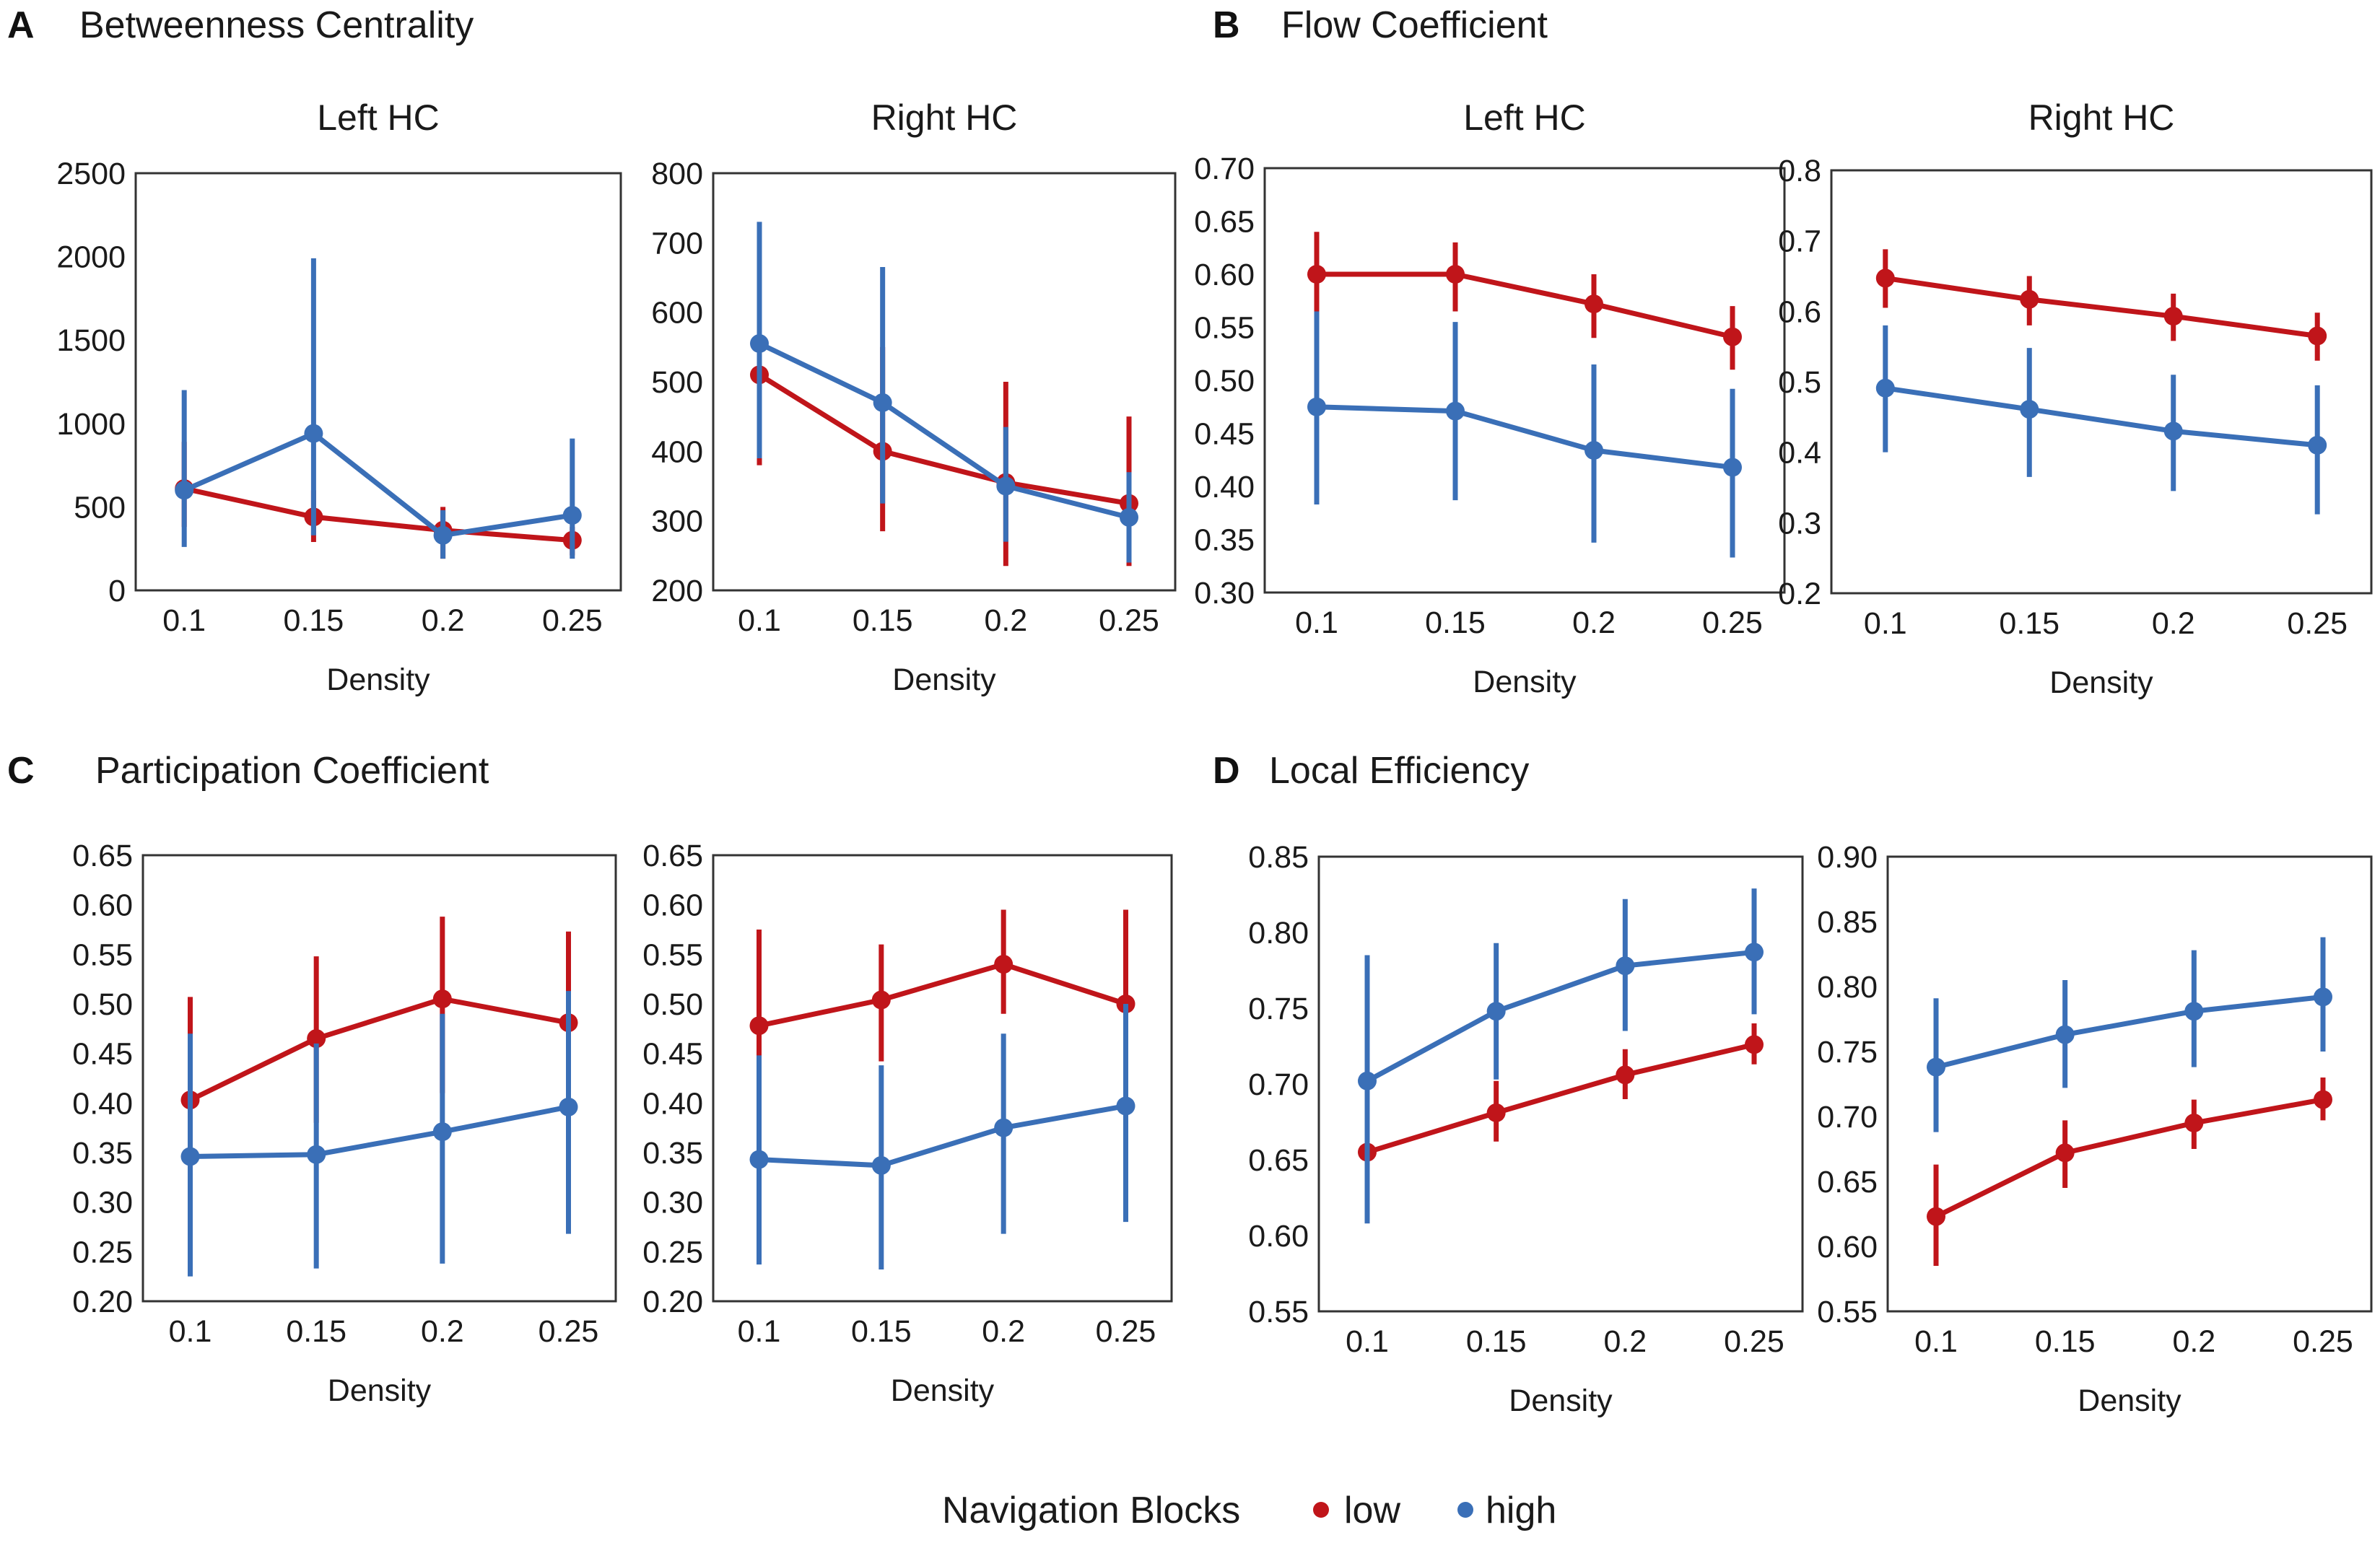 This screenshot has height=1543, width=2380. I want to click on y-tick-label: 600, so click(677, 313).